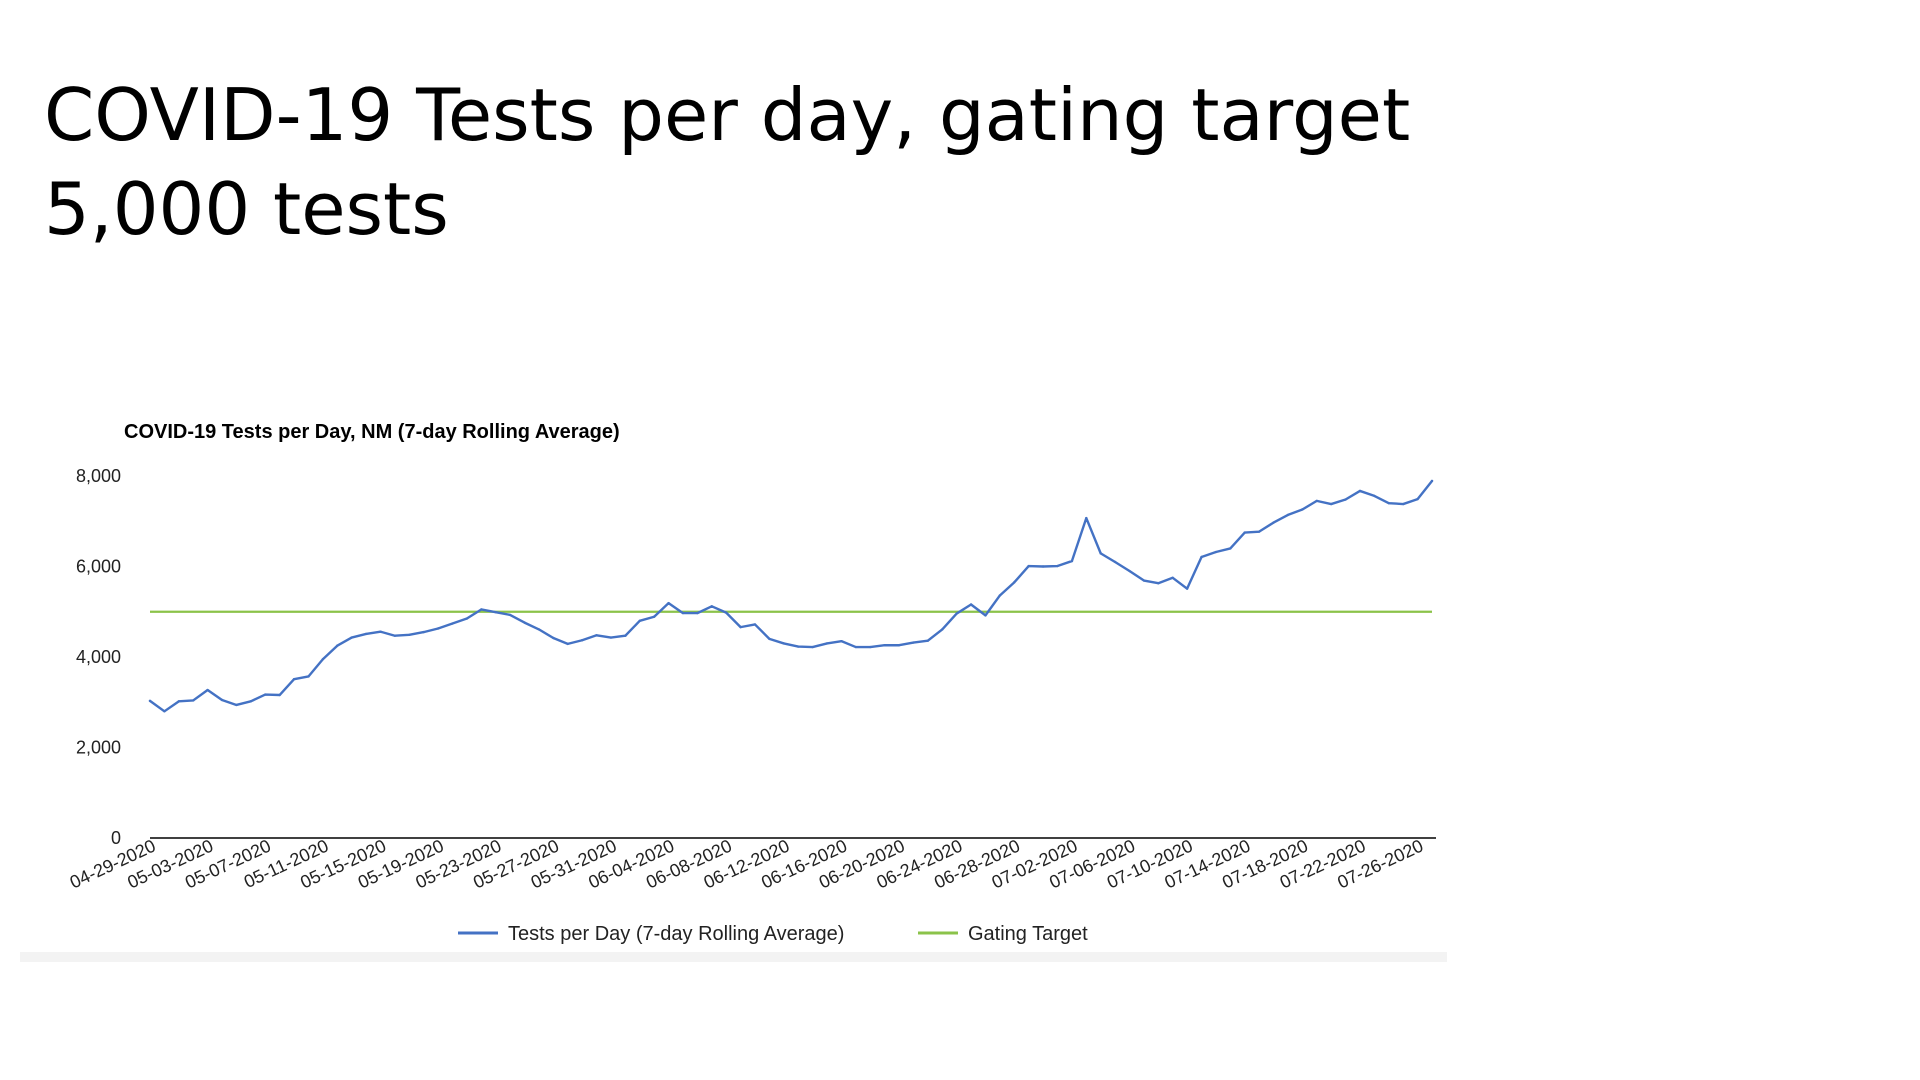 Image resolution: width=1920 pixels, height=1080 pixels. What do you see at coordinates (1028, 934) in the screenshot?
I see `legend-label-gating-target: Gating Target` at bounding box center [1028, 934].